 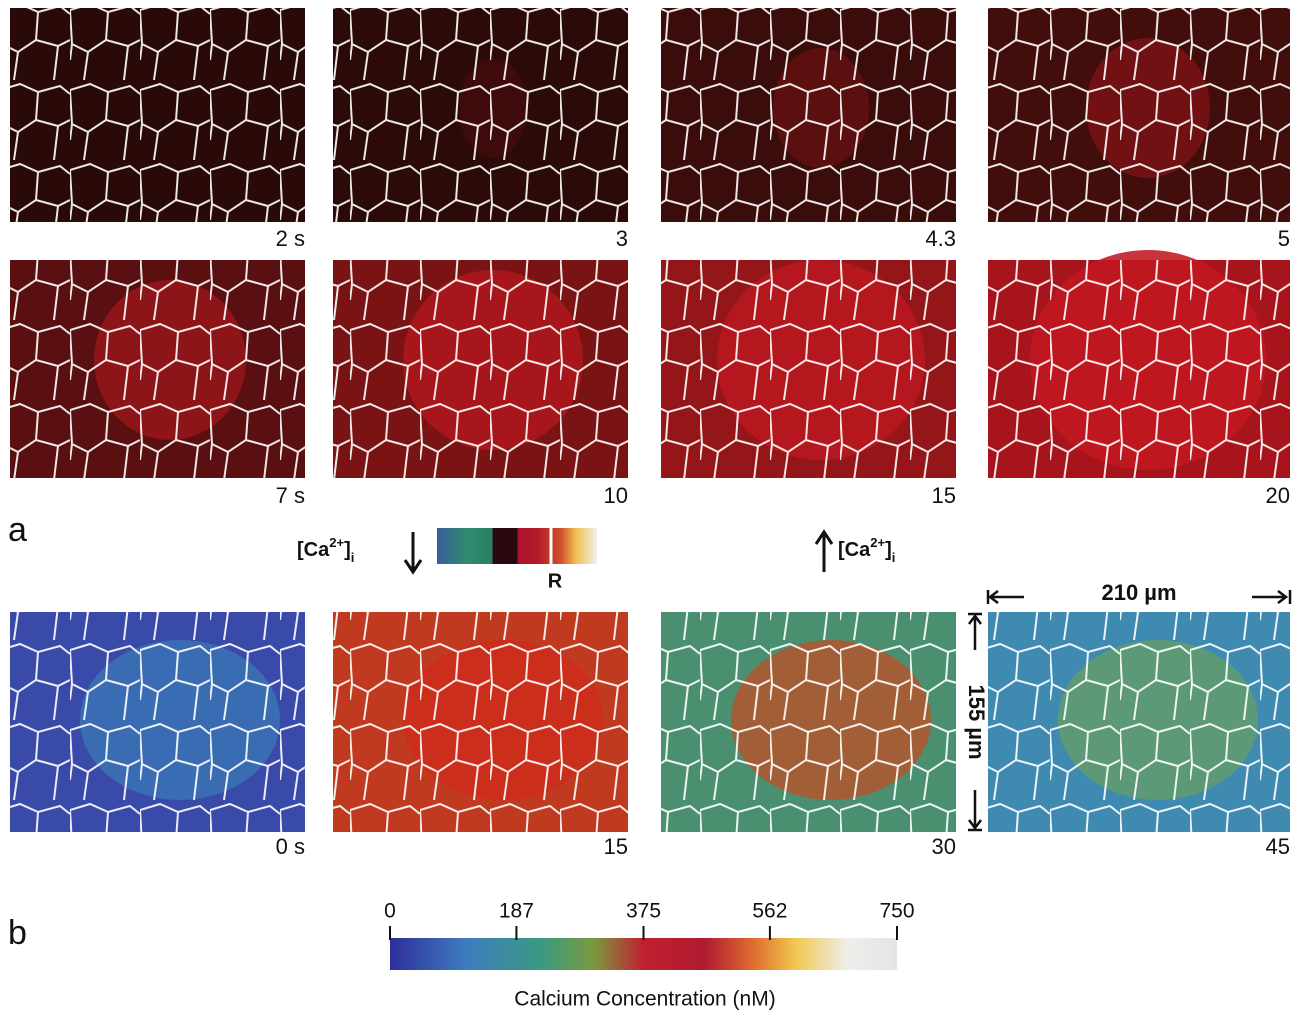 What do you see at coordinates (17, 933) in the screenshot?
I see `panel-label: b` at bounding box center [17, 933].